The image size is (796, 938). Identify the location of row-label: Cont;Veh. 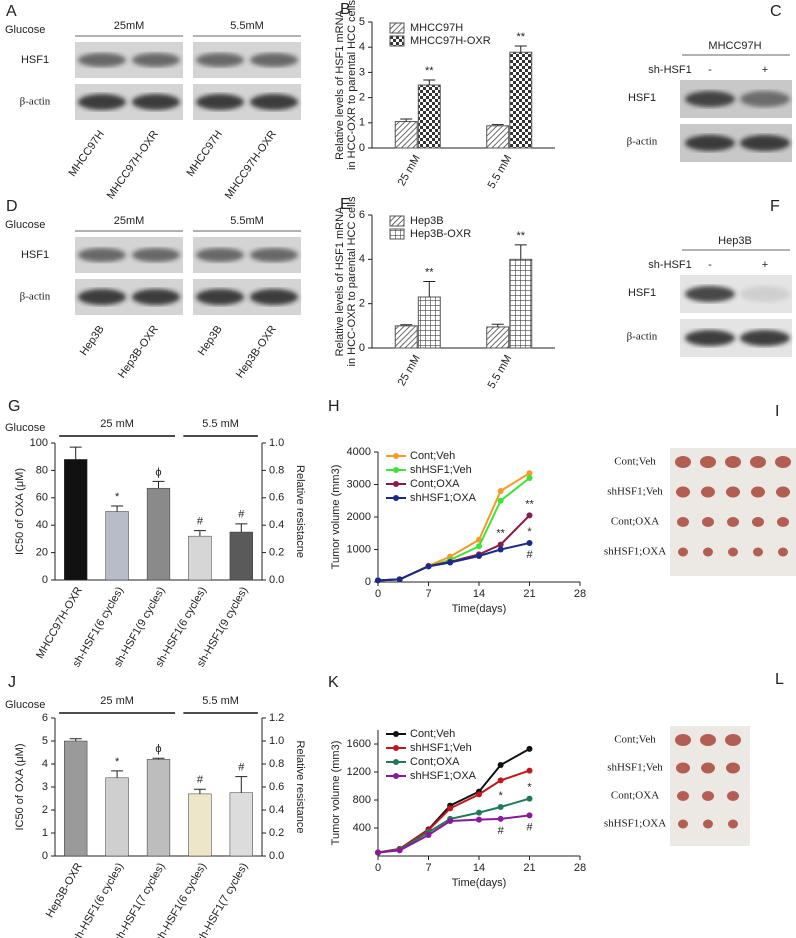
(635, 740).